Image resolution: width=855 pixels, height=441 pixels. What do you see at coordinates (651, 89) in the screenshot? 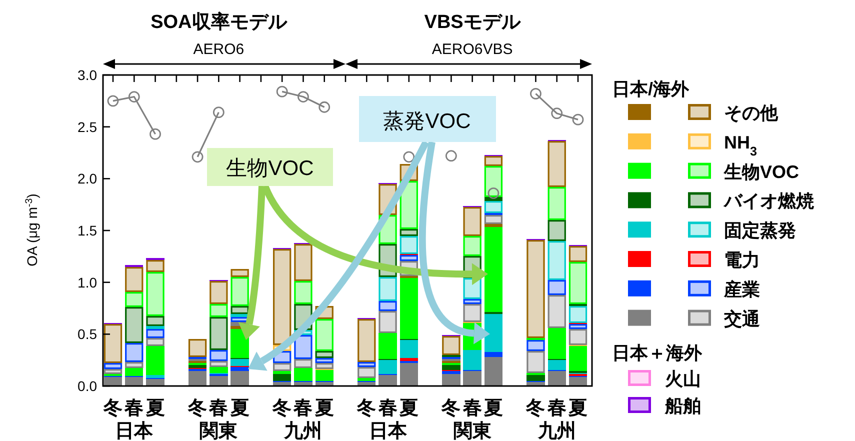
I see `legend-title: 日本/海外` at bounding box center [651, 89].